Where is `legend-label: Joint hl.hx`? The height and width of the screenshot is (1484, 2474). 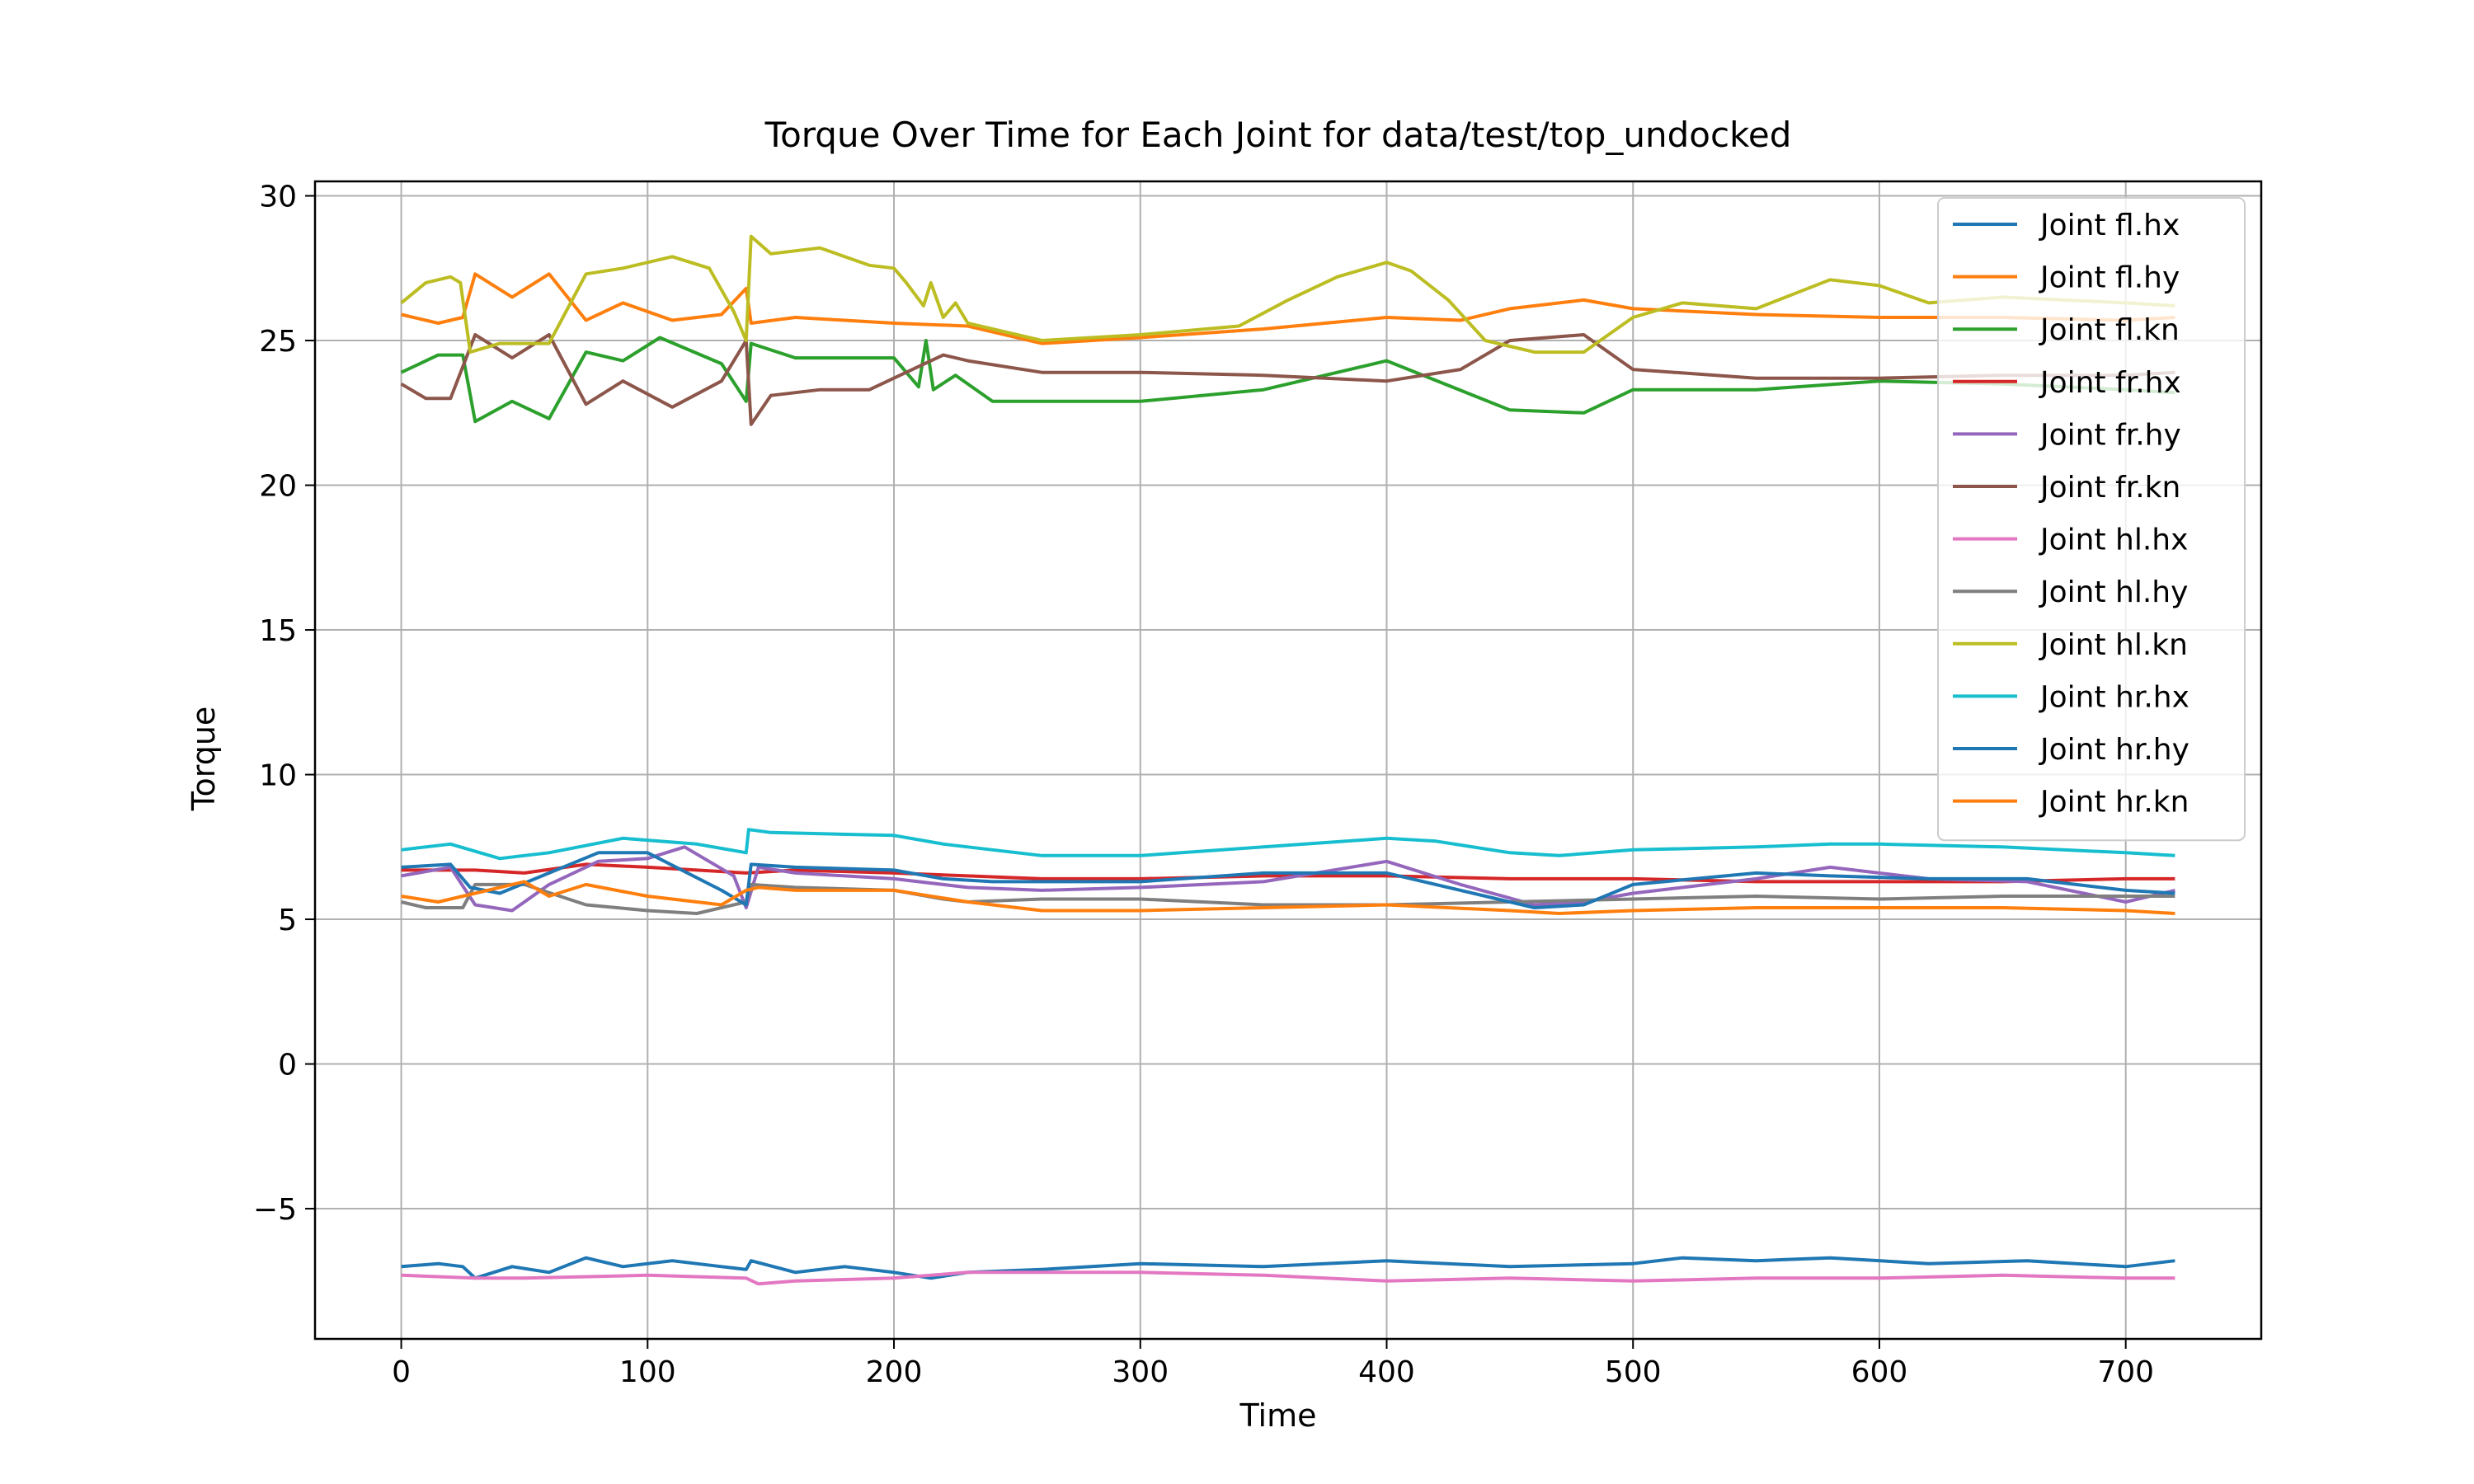
legend-label: Joint hl.hx is located at coordinates (2113, 540).